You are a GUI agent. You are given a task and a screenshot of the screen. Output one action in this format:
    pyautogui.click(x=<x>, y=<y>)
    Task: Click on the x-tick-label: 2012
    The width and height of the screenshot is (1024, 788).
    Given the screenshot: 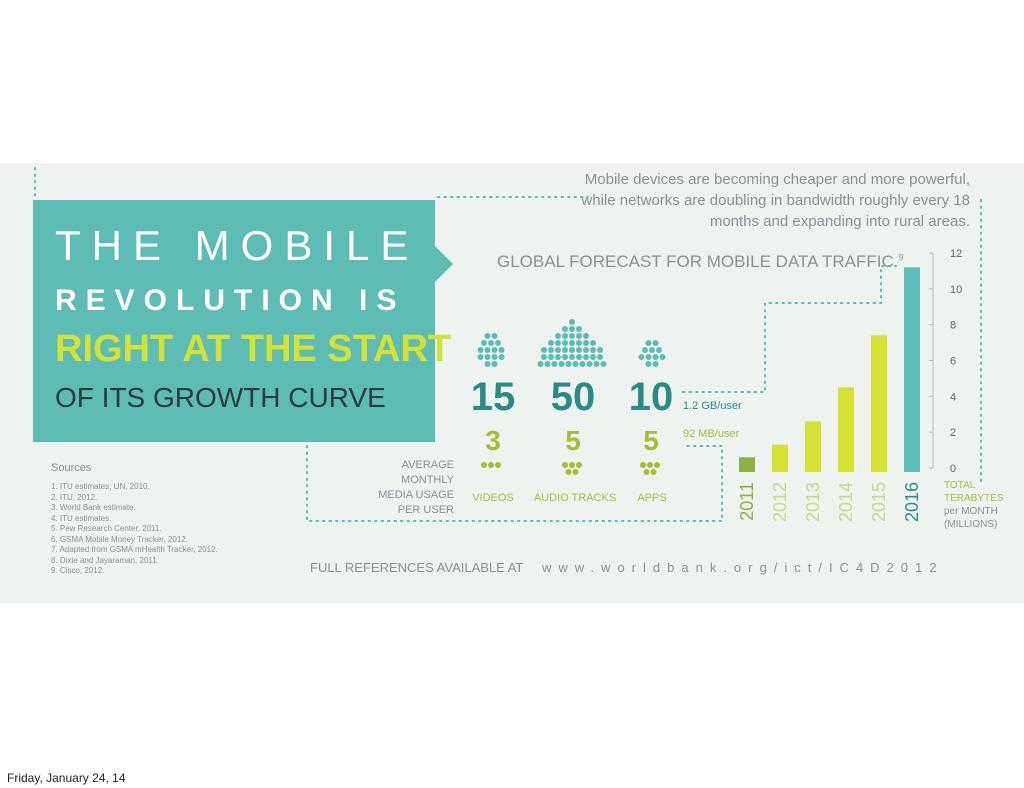 What is the action you would take?
    pyautogui.click(x=780, y=502)
    